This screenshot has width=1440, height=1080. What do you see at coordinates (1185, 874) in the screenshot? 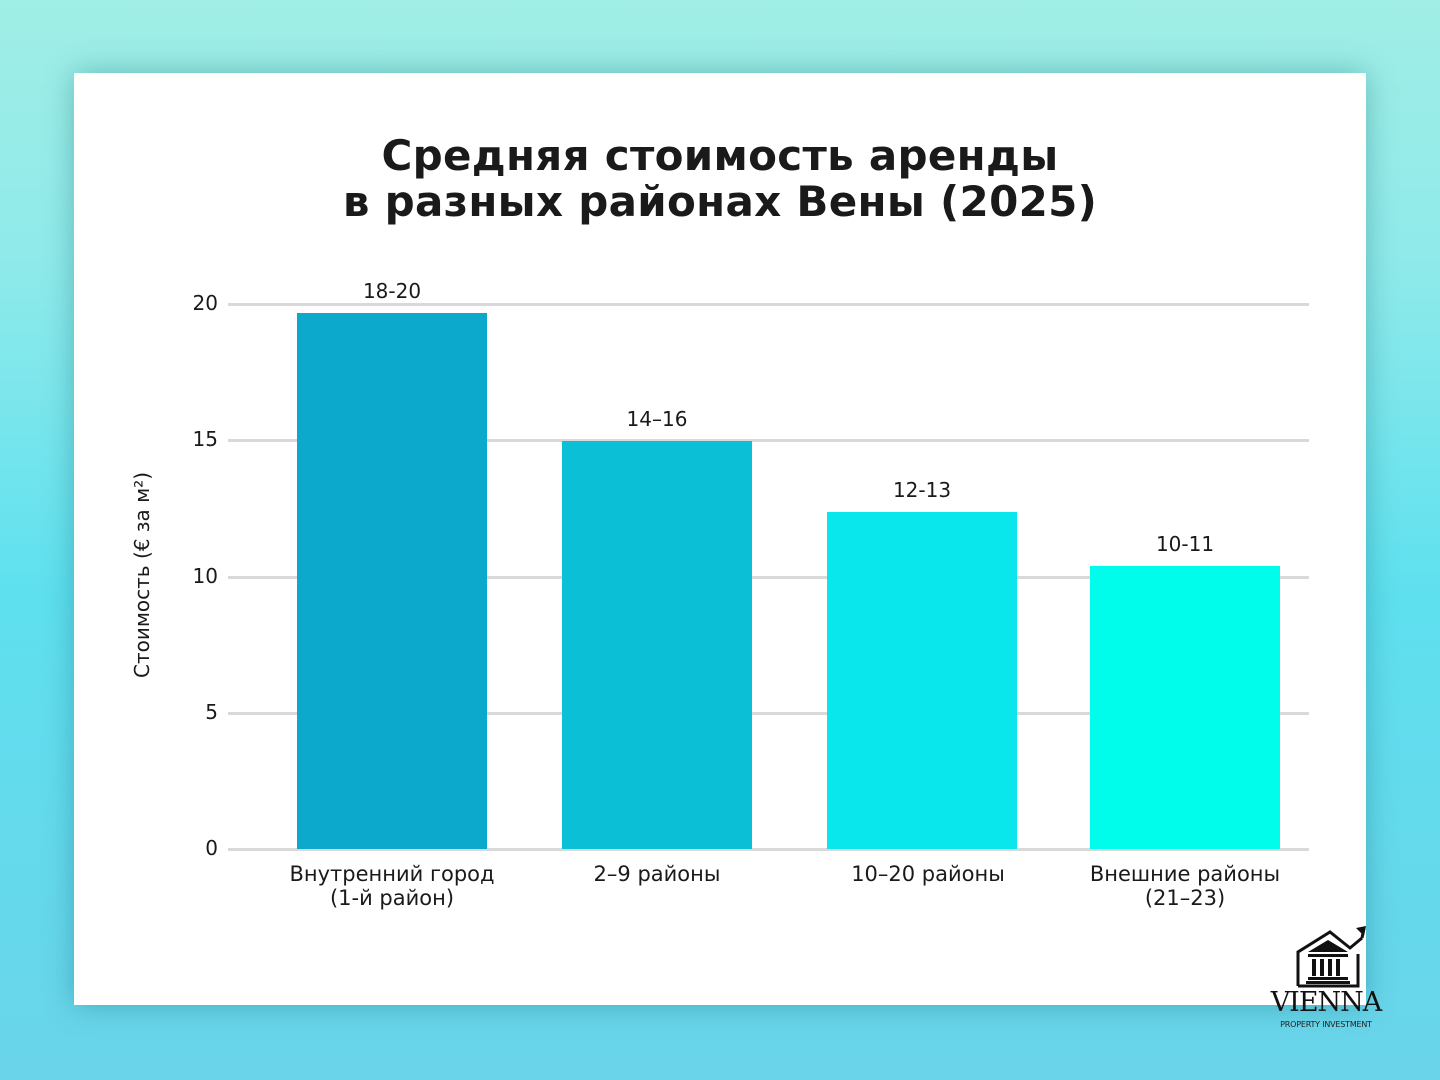
I see `category-line-1: Внешние районы` at bounding box center [1185, 874].